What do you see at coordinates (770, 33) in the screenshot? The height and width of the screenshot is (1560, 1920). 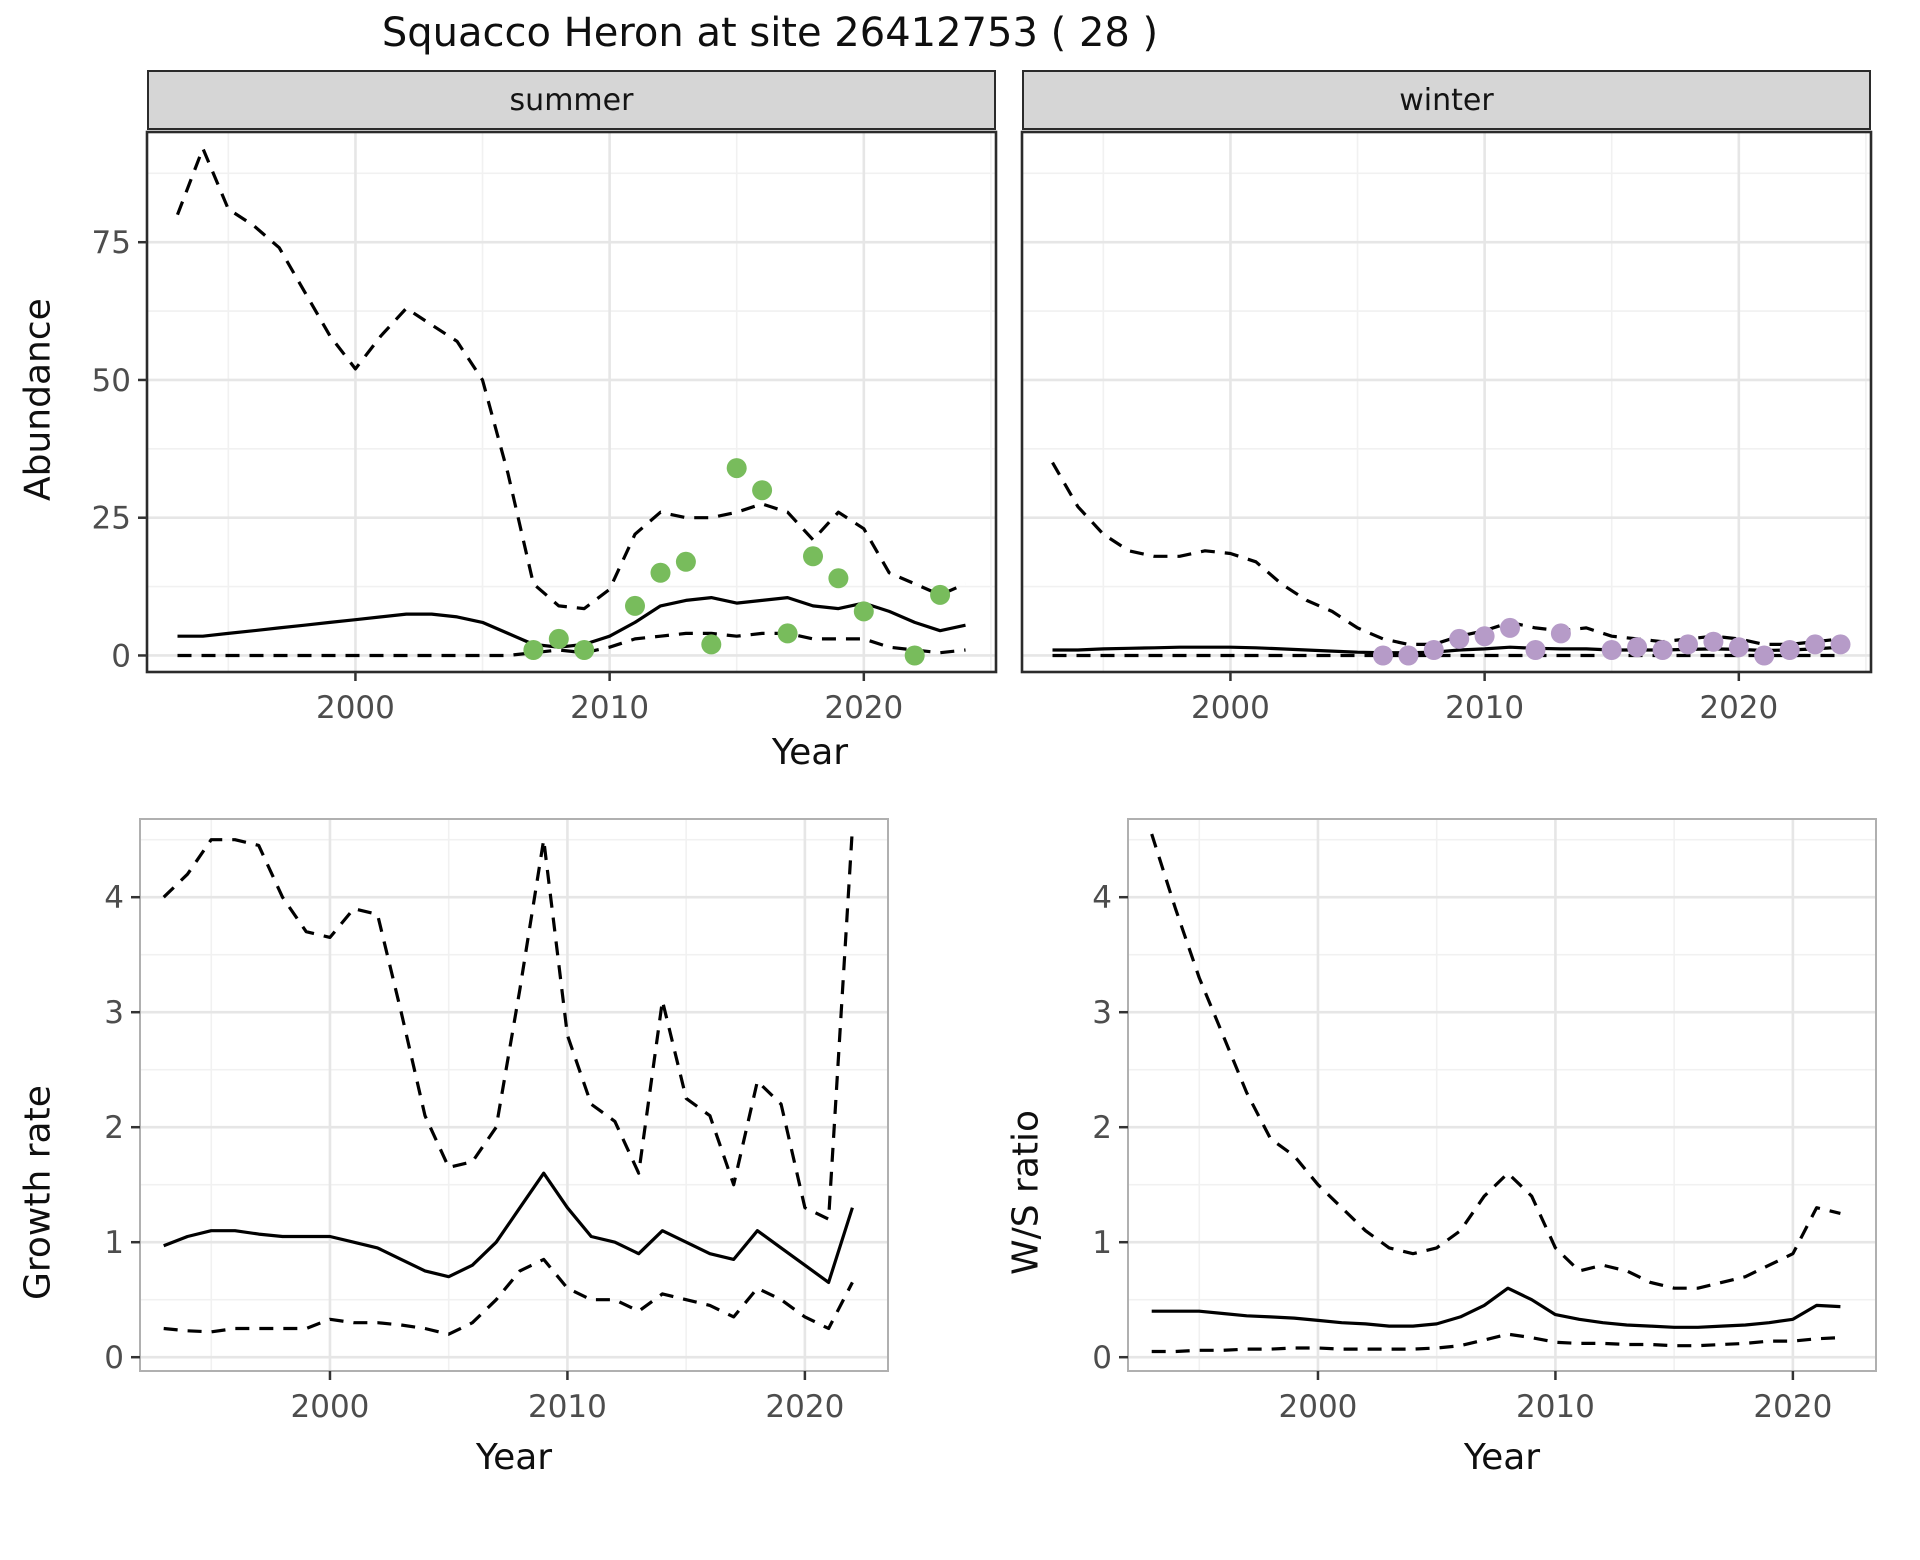 I see `chart-title: Squacco Heron at site 26412753 ( 28 )` at bounding box center [770, 33].